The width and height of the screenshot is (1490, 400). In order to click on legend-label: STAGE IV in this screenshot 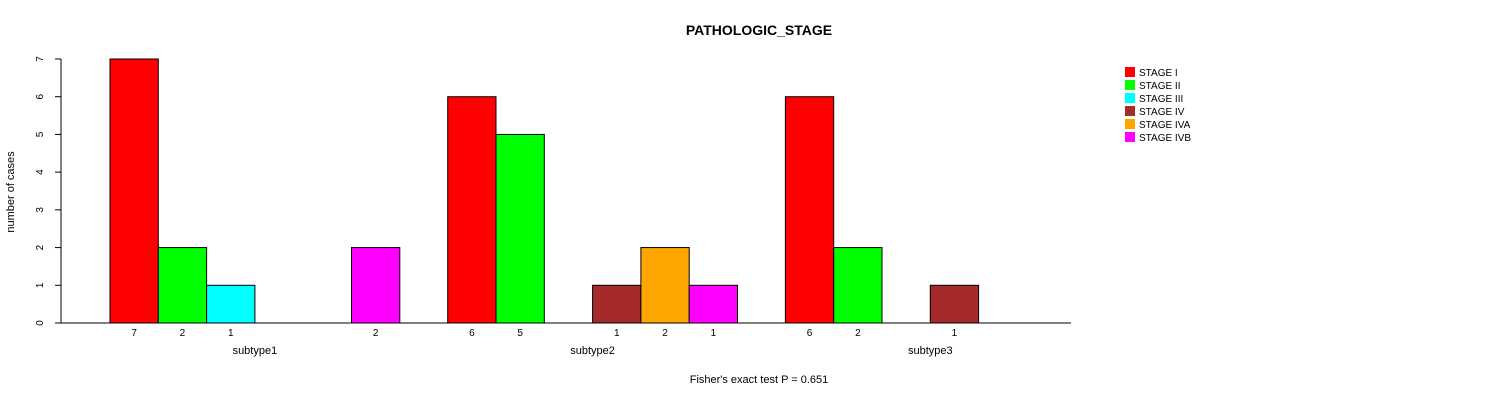, I will do `click(1162, 112)`.